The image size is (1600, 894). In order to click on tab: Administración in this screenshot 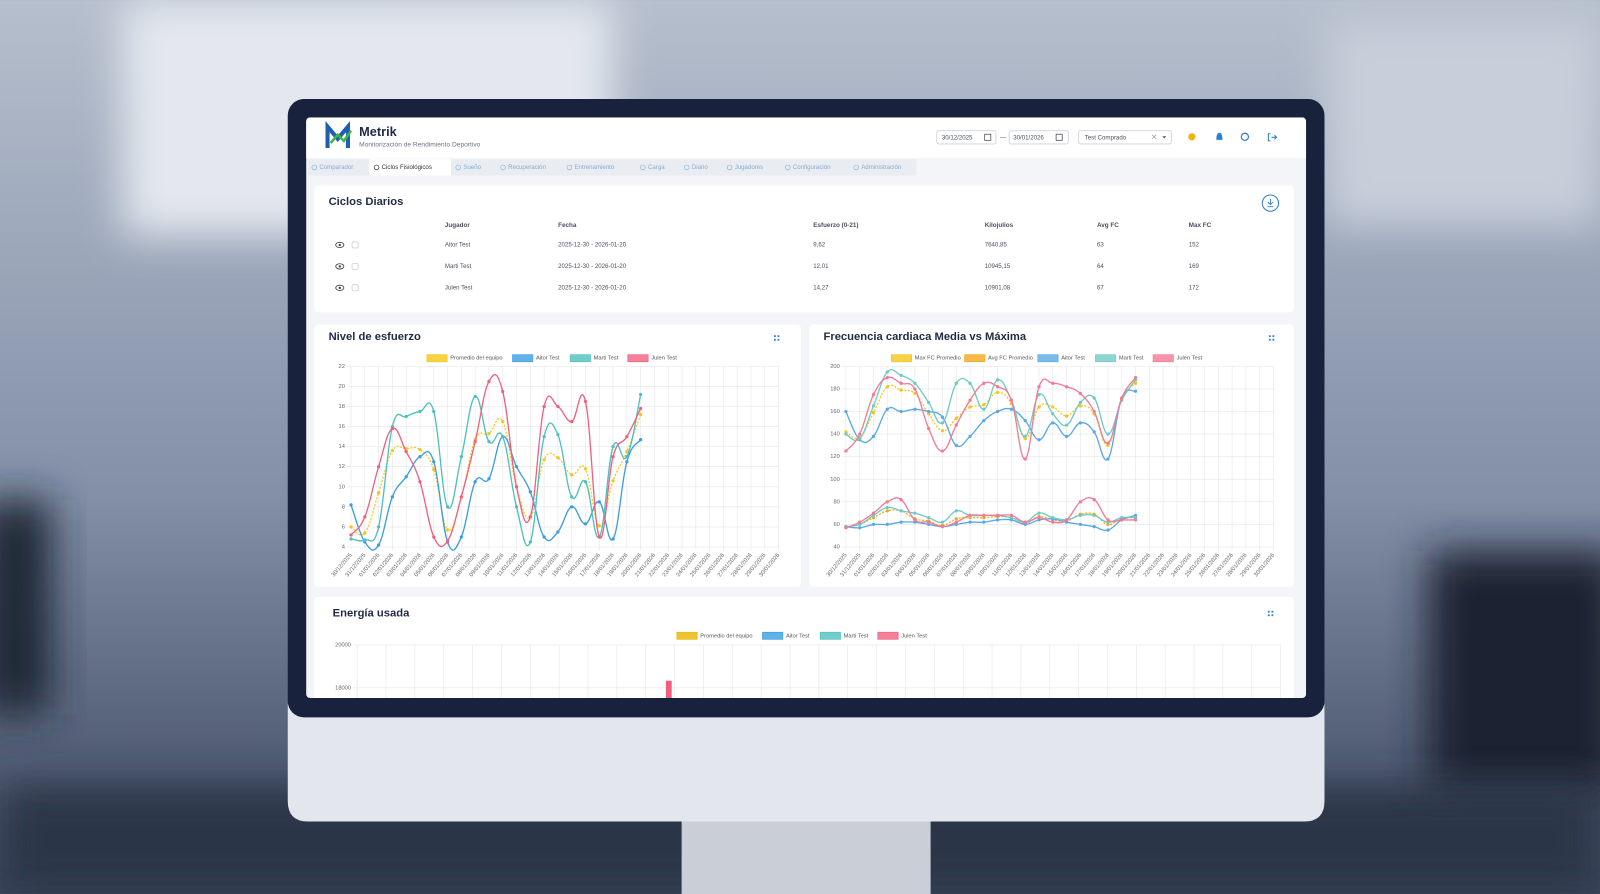, I will do `click(877, 167)`.